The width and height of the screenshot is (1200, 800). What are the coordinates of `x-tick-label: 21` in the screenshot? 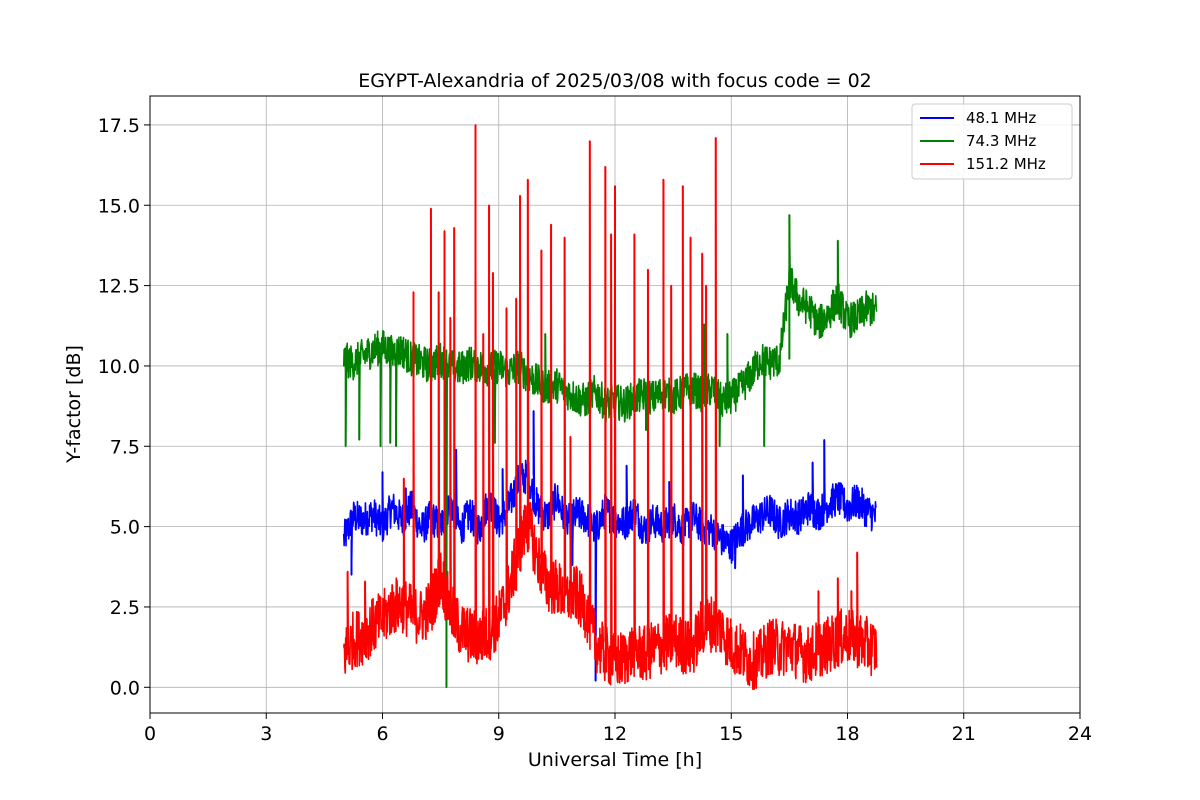 It's located at (964, 734).